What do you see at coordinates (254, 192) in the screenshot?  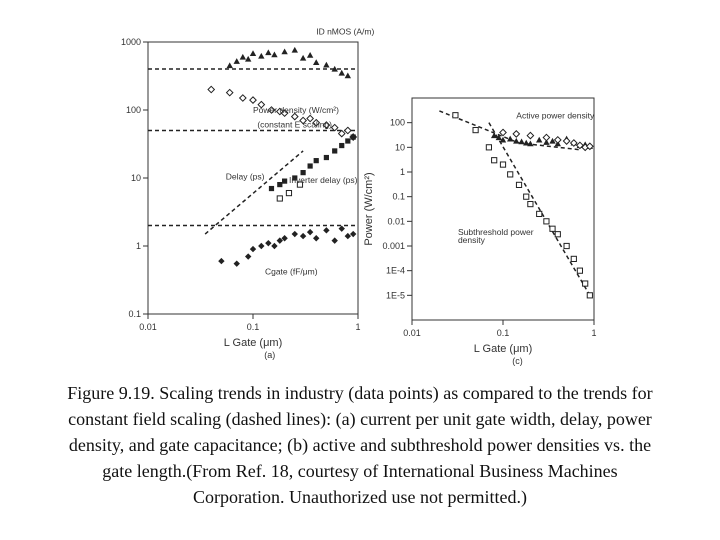 I see `p0-scaling-trend-line` at bounding box center [254, 192].